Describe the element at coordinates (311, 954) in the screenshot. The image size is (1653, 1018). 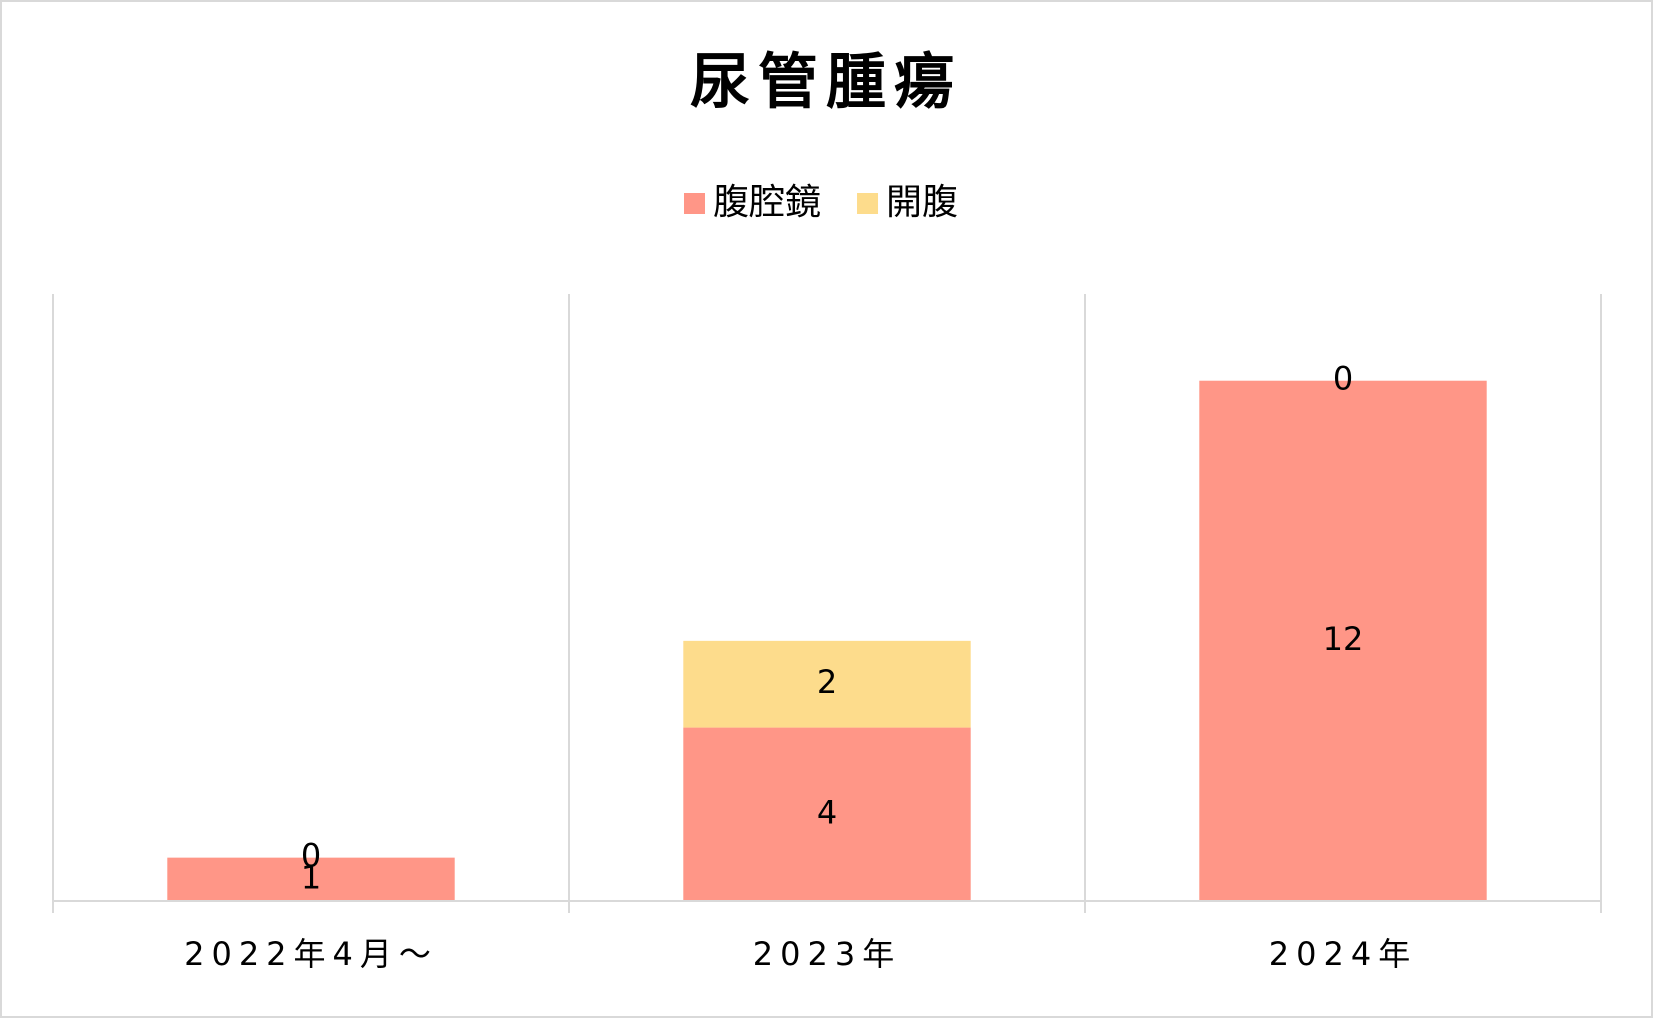
I see `x-tick-label: 2022年4月～` at that location.